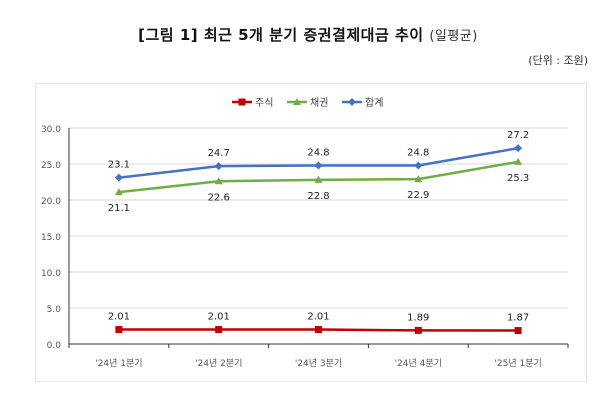 This screenshot has width=616, height=416. Describe the element at coordinates (453, 36) in the screenshot. I see `title-sub: (일평균)` at that location.